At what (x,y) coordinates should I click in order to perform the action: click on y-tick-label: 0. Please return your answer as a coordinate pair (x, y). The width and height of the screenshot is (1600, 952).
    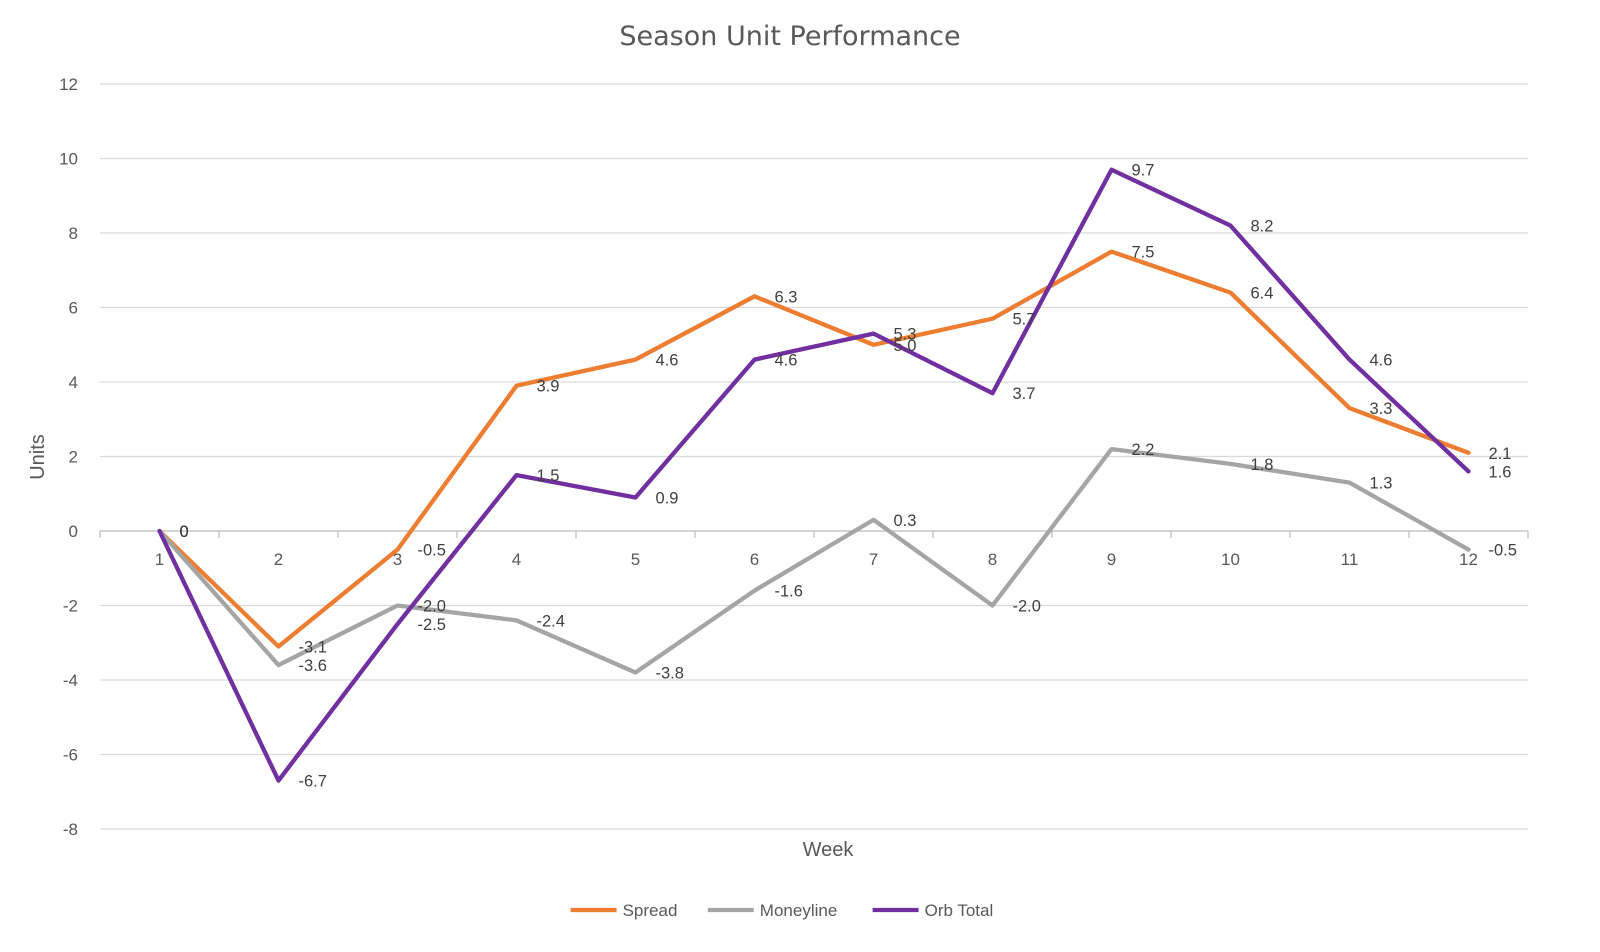
    Looking at the image, I should click on (73, 531).